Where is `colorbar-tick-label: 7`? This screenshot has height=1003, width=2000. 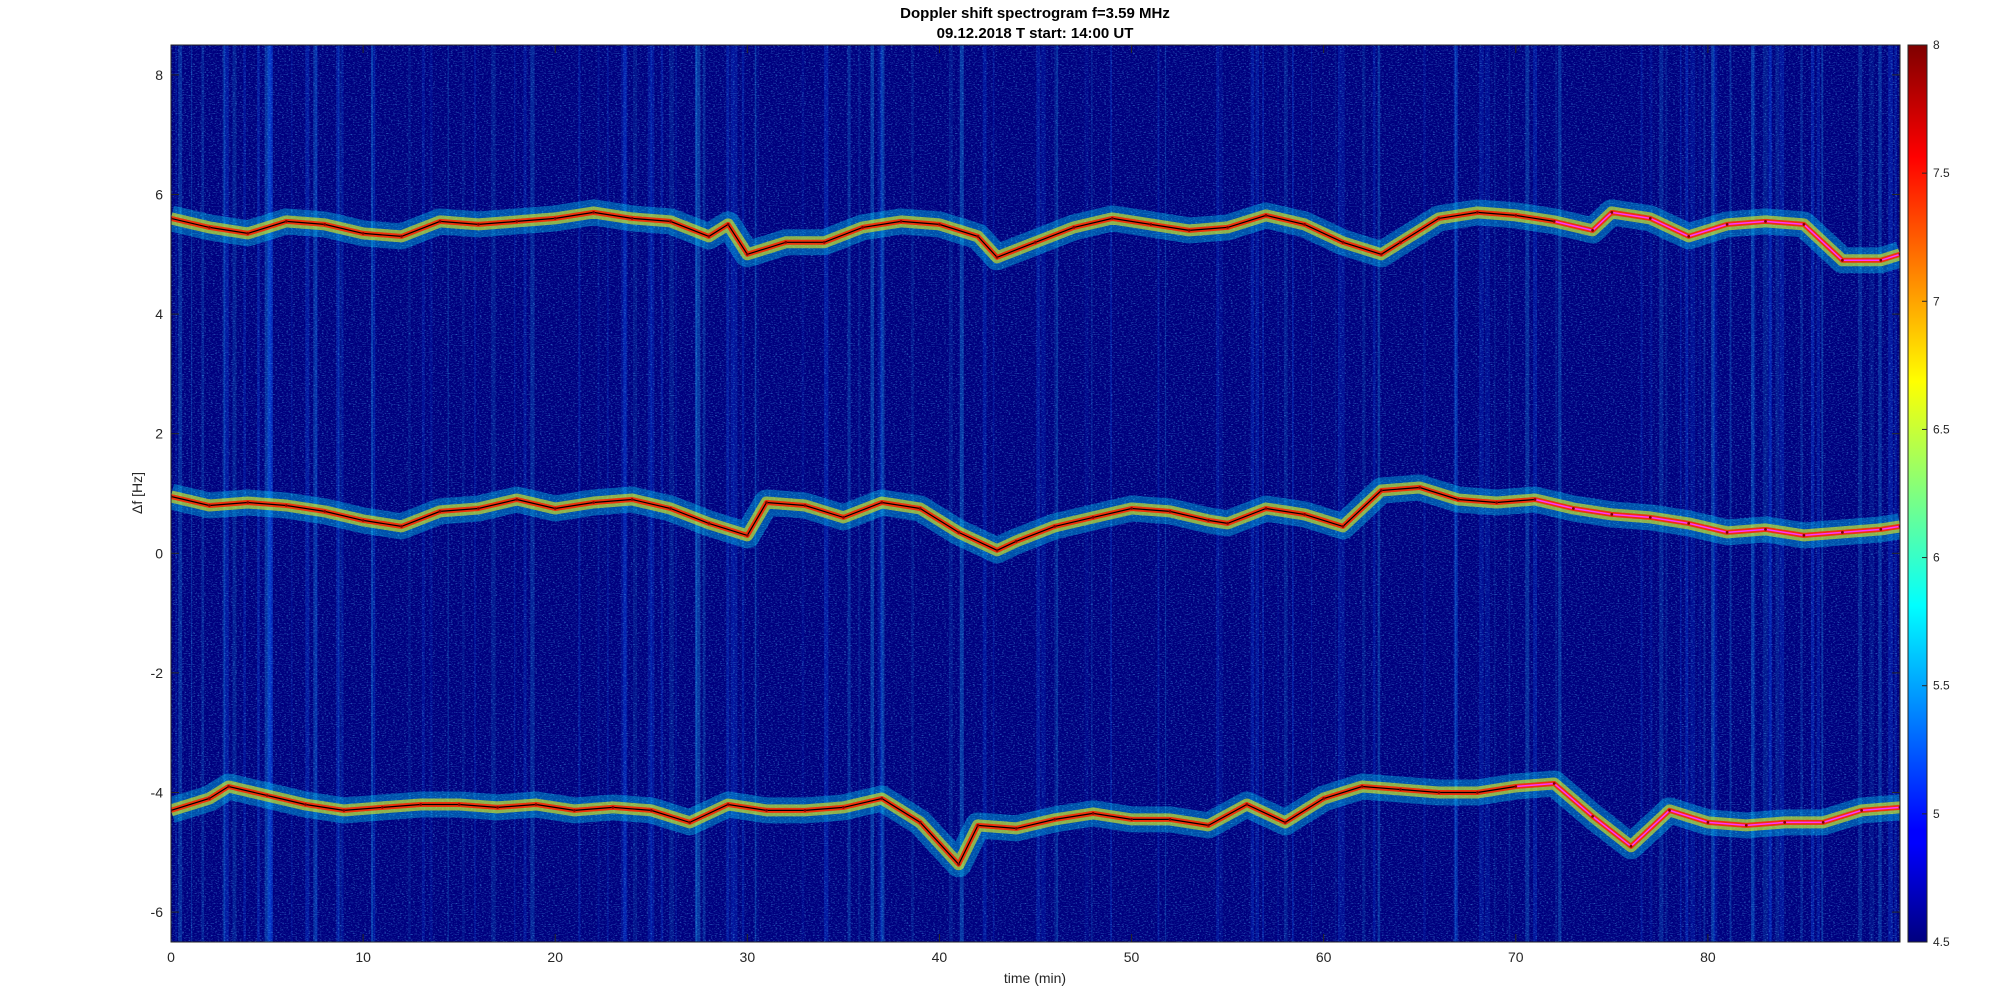
colorbar-tick-label: 7 is located at coordinates (1936, 301).